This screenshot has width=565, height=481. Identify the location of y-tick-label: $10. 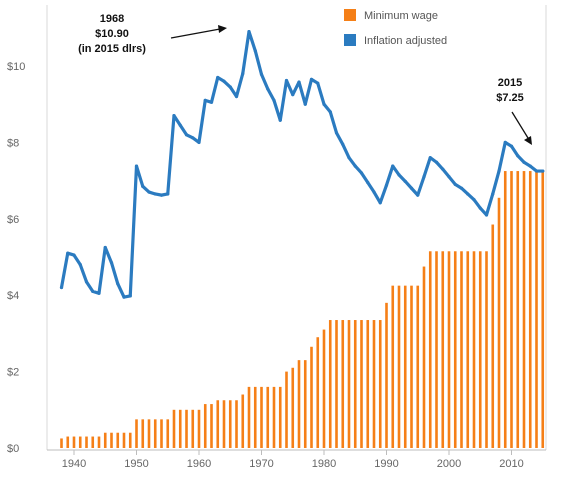
(16, 67).